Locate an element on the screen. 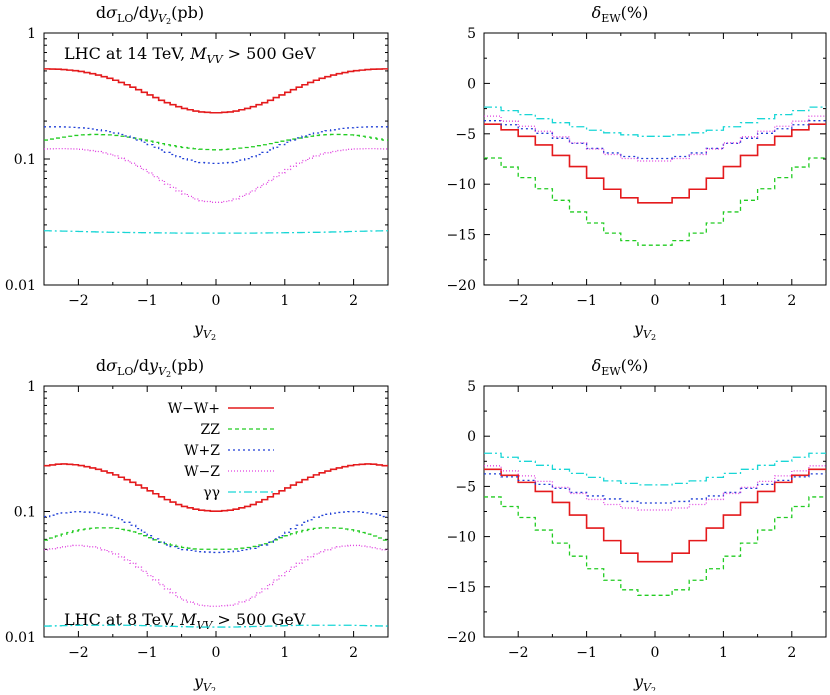  legend-label-WmWp: W−W+ is located at coordinates (194, 409).